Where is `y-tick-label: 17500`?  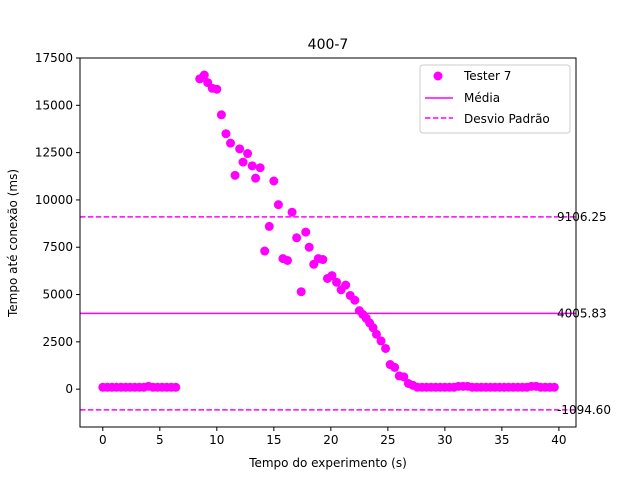 y-tick-label: 17500 is located at coordinates (54, 58).